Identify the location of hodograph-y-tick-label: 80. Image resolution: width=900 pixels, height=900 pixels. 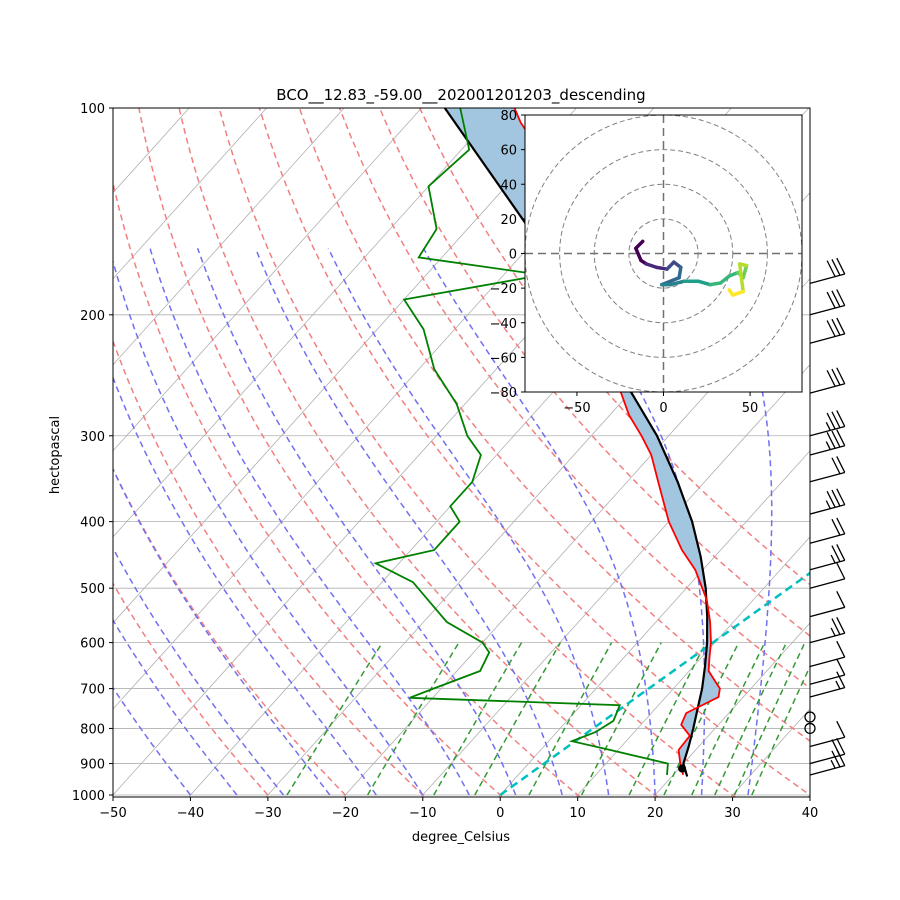
(508, 116).